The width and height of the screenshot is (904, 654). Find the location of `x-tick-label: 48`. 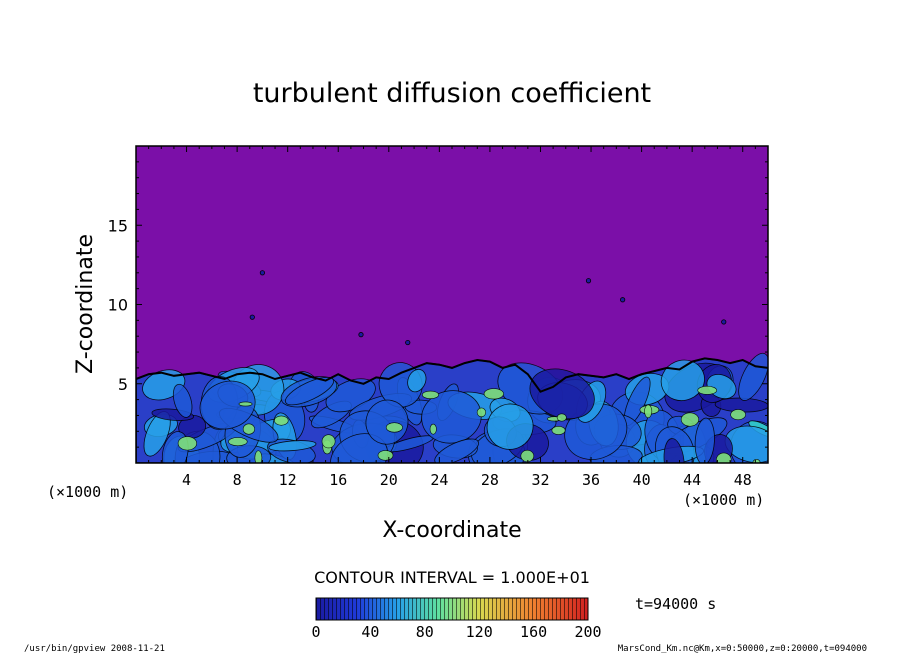

x-tick-label: 48 is located at coordinates (743, 480).